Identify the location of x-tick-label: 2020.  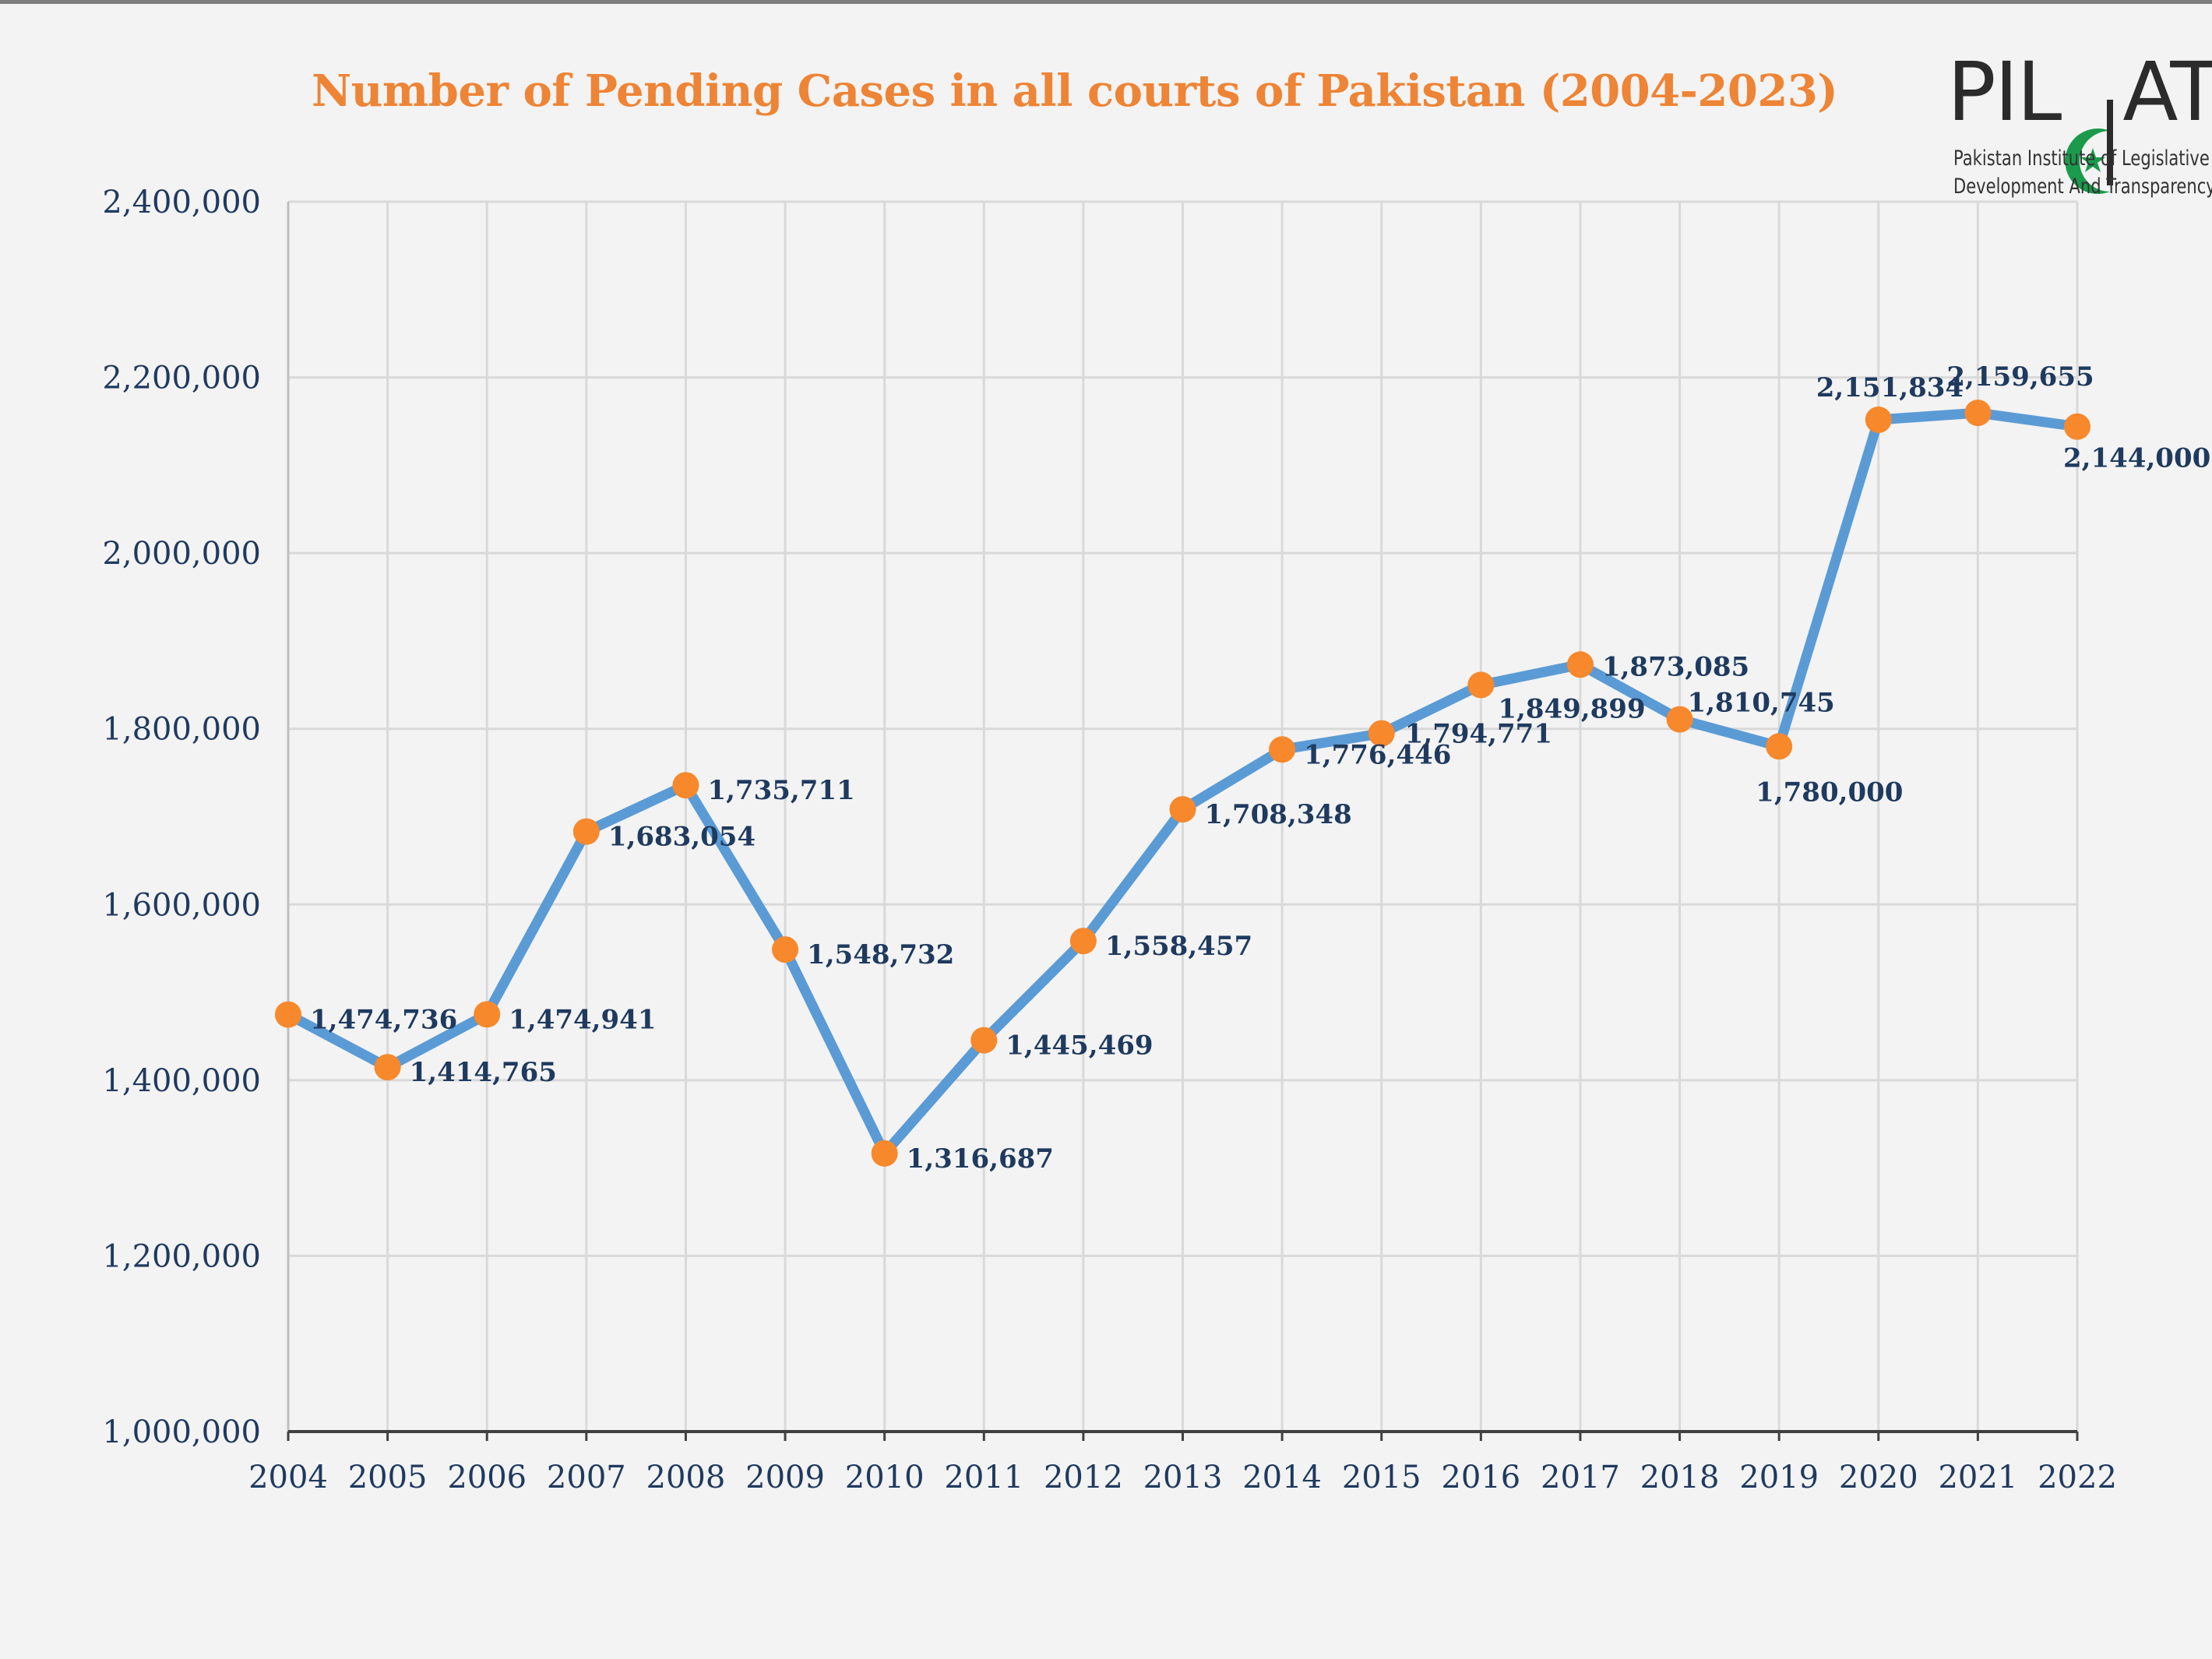
(1878, 1477).